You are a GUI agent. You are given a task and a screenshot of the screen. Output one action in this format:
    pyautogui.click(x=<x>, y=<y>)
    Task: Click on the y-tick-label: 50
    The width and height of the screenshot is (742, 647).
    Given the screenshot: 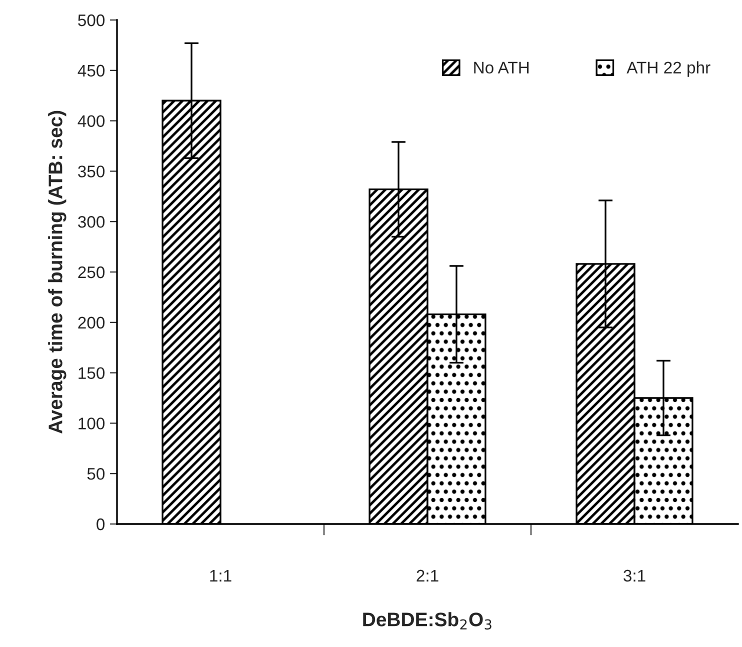 What is the action you would take?
    pyautogui.click(x=96, y=474)
    